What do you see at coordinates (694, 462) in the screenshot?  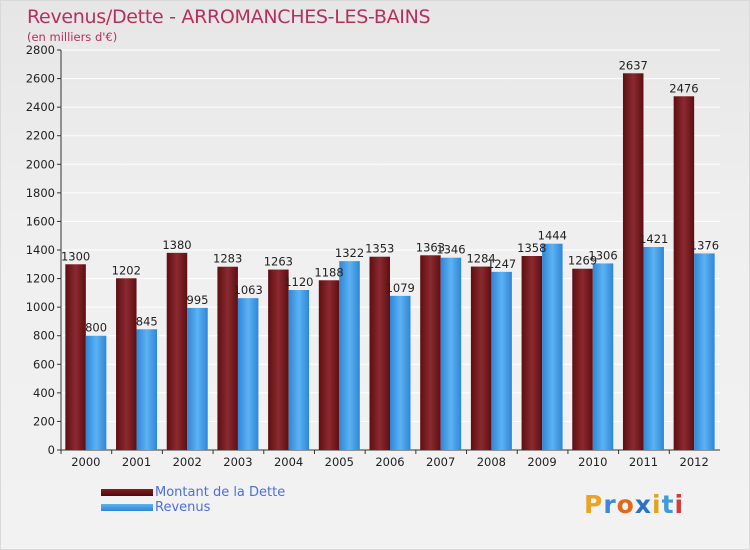 I see `x-tick-label: 2012` at bounding box center [694, 462].